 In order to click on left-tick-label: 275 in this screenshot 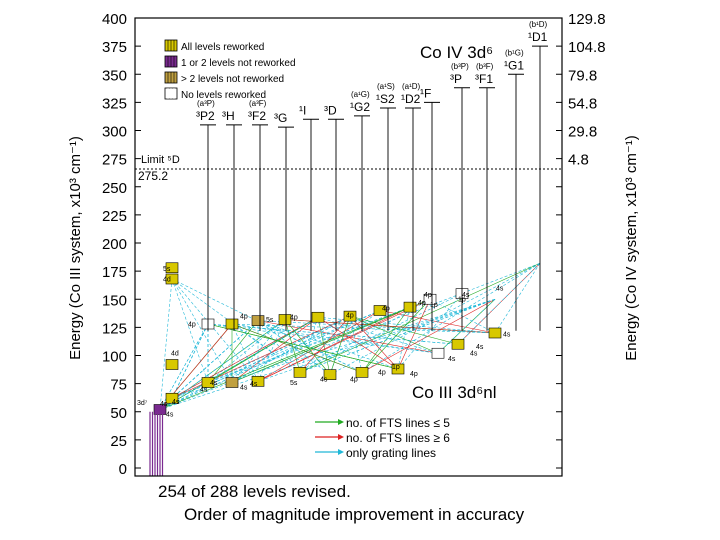, I will do `click(114, 160)`.